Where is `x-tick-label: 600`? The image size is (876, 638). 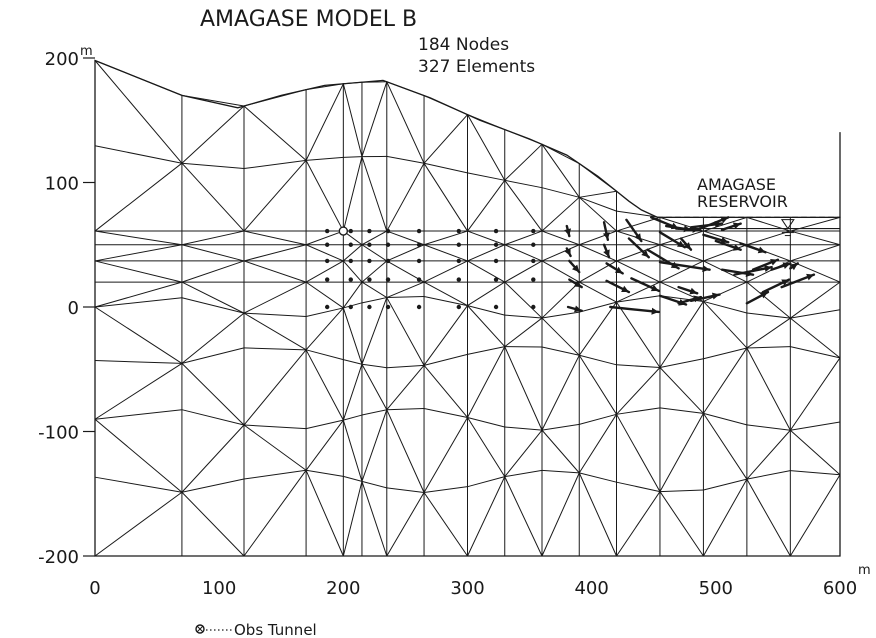 x-tick-label: 600 is located at coordinates (840, 588).